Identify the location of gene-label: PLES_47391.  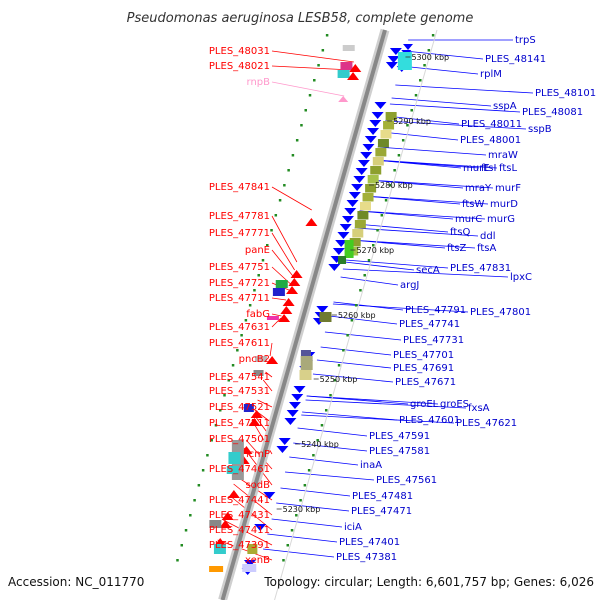
(239, 545).